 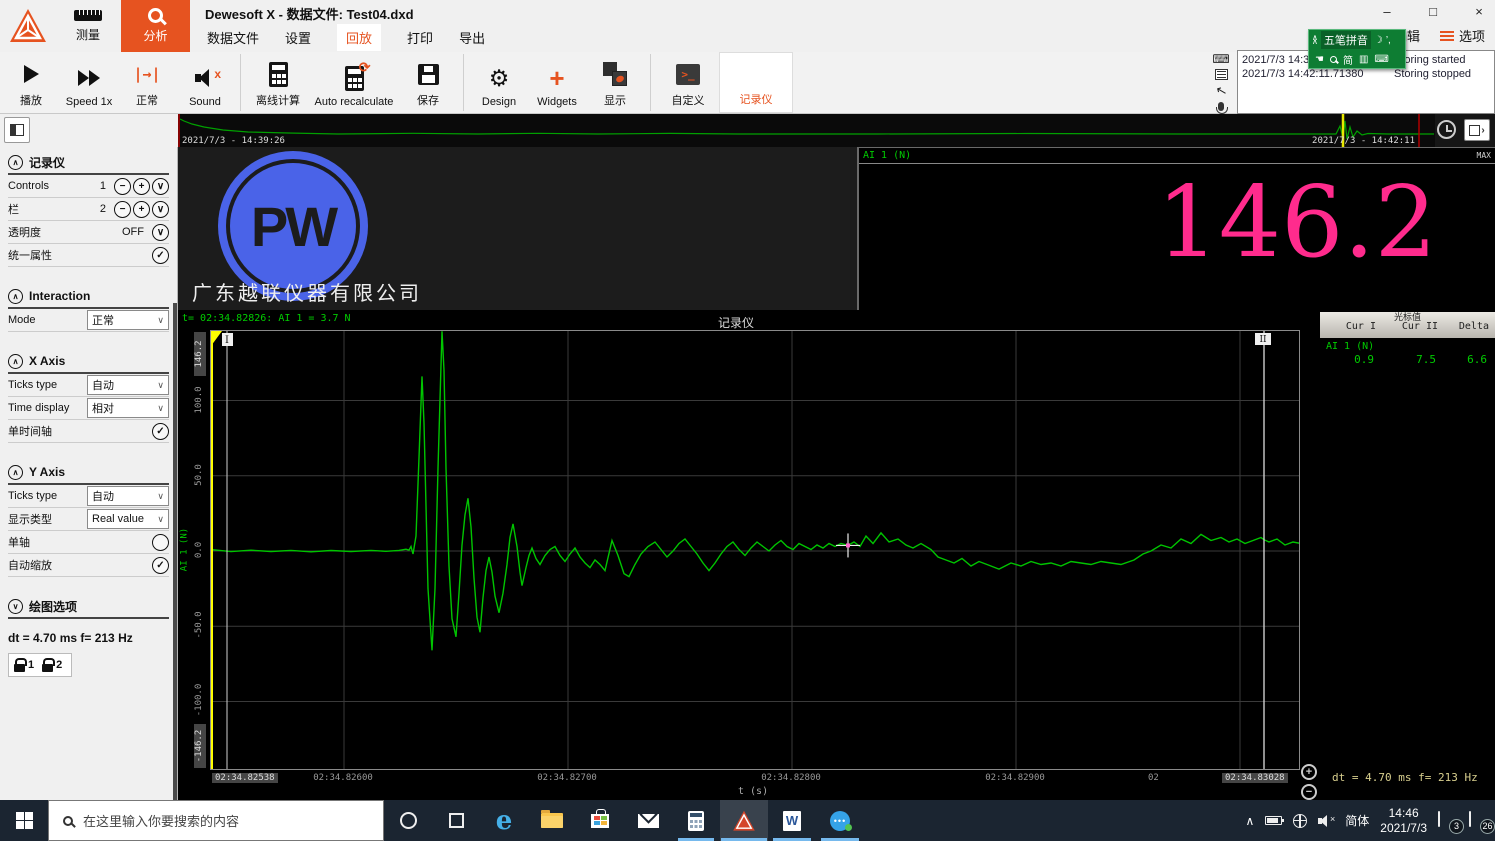 What do you see at coordinates (27, 25) in the screenshot?
I see `dewesoft-triangle-icon` at bounding box center [27, 25].